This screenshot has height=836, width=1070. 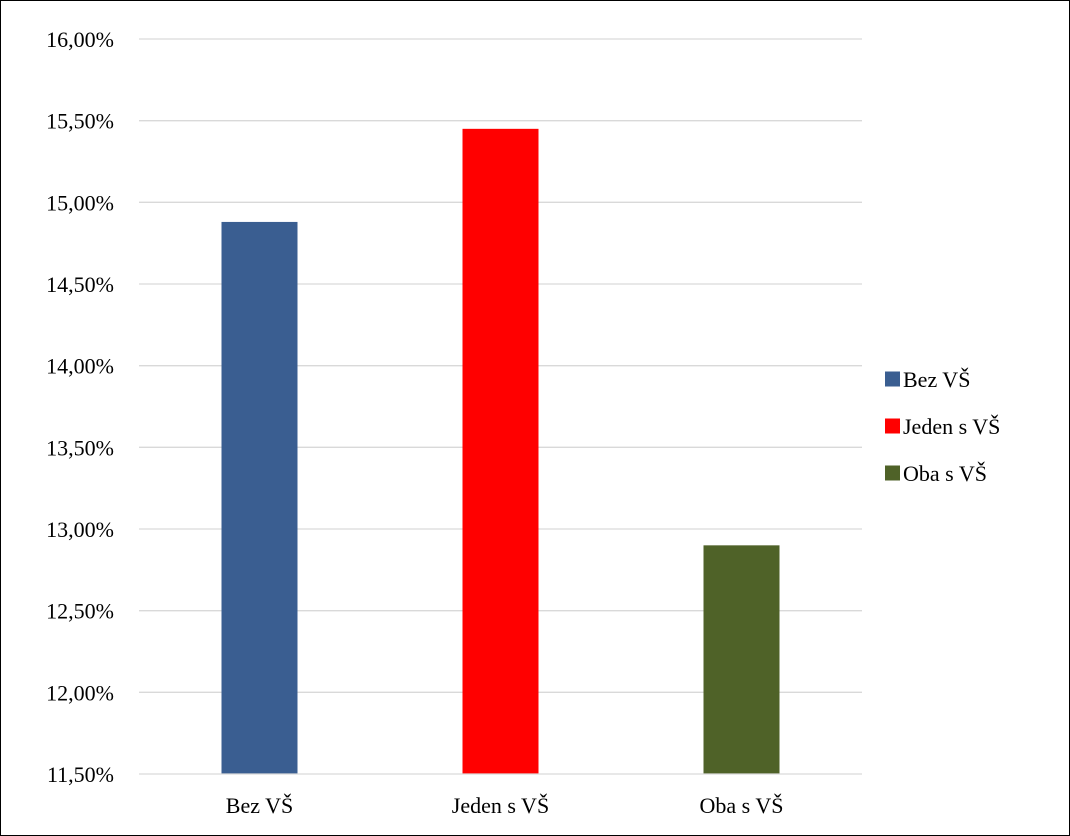 What do you see at coordinates (951, 426) in the screenshot?
I see `legend-label: Jeden s VŠ` at bounding box center [951, 426].